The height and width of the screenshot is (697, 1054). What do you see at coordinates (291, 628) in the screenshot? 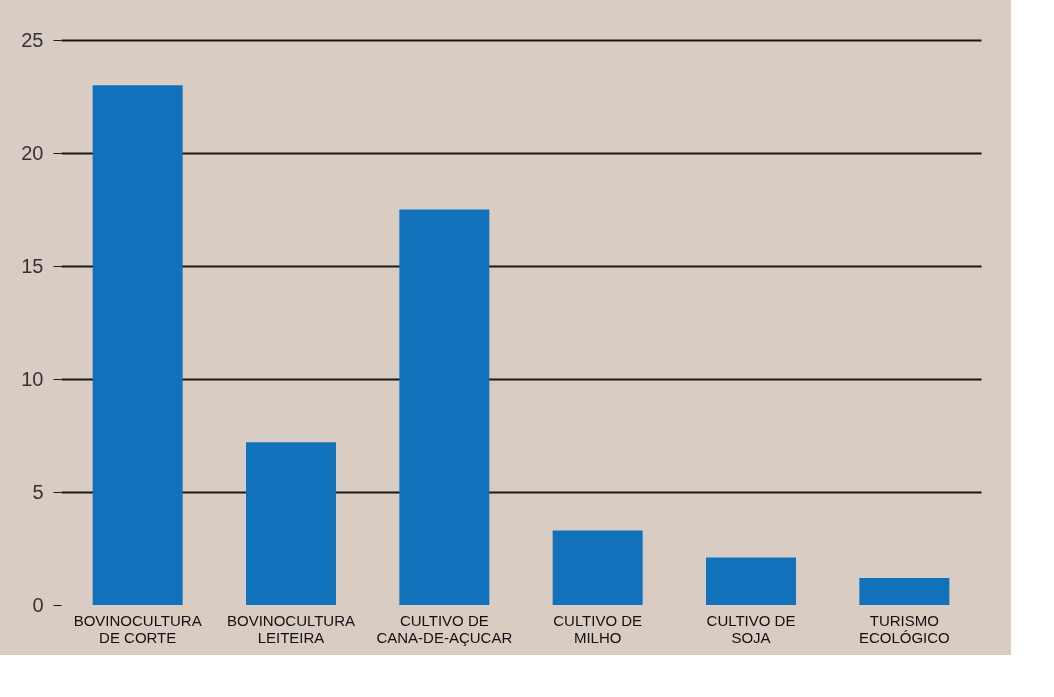
I see `x-tick-label: BOVINOCULTURA LEITEIRA` at bounding box center [291, 628].